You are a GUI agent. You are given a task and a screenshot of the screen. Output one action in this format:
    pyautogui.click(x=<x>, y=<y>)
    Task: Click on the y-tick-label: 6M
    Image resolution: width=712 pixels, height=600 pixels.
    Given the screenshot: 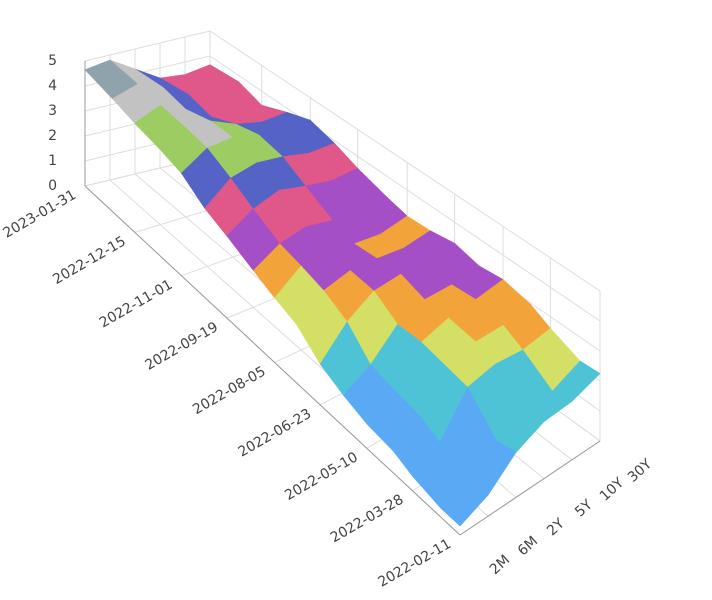 What is the action you would take?
    pyautogui.click(x=528, y=546)
    